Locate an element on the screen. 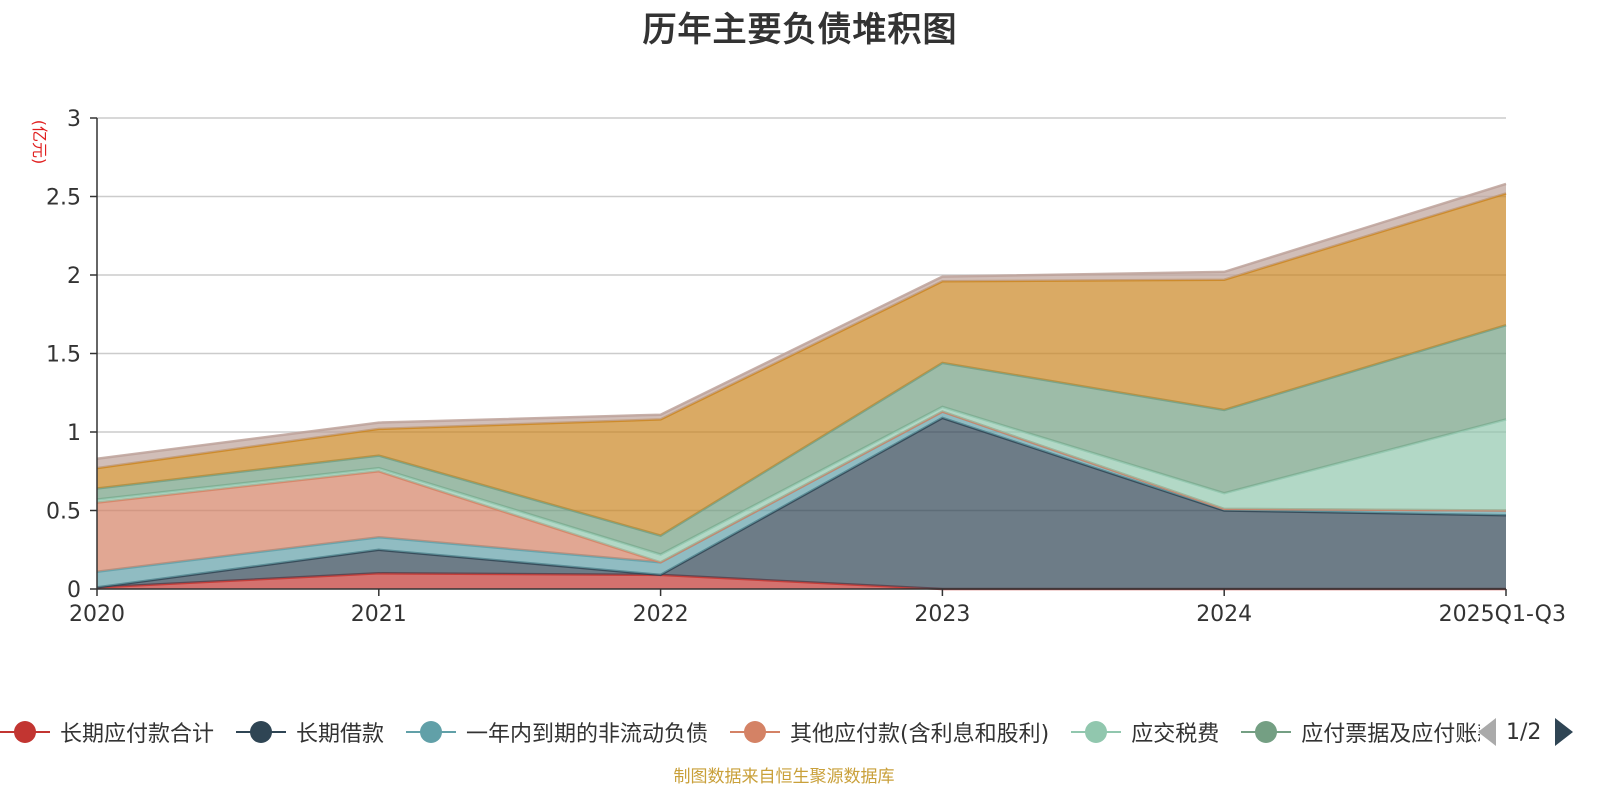  legend-next-page-icon is located at coordinates (1564, 732).